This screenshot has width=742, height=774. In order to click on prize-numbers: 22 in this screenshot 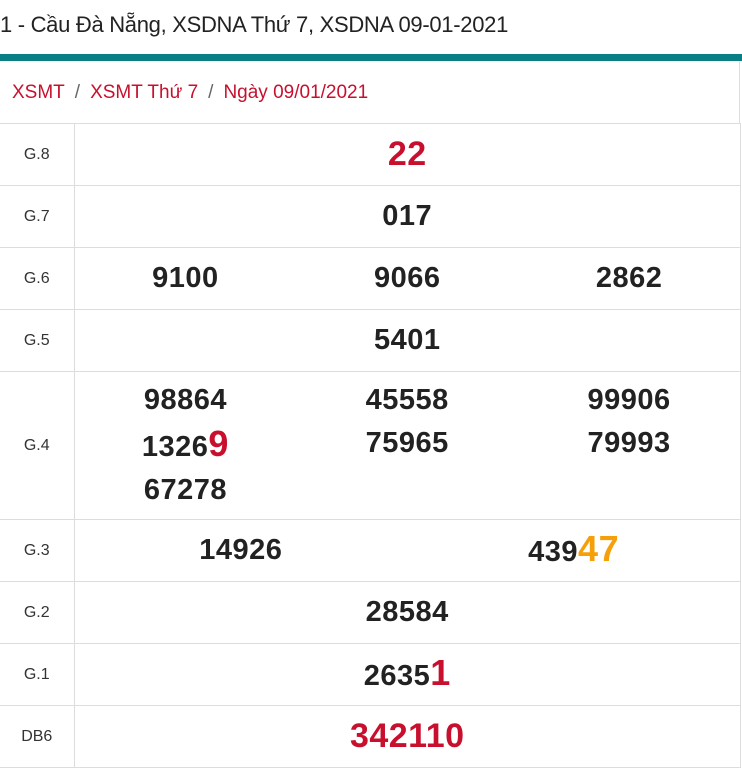, I will do `click(407, 154)`.